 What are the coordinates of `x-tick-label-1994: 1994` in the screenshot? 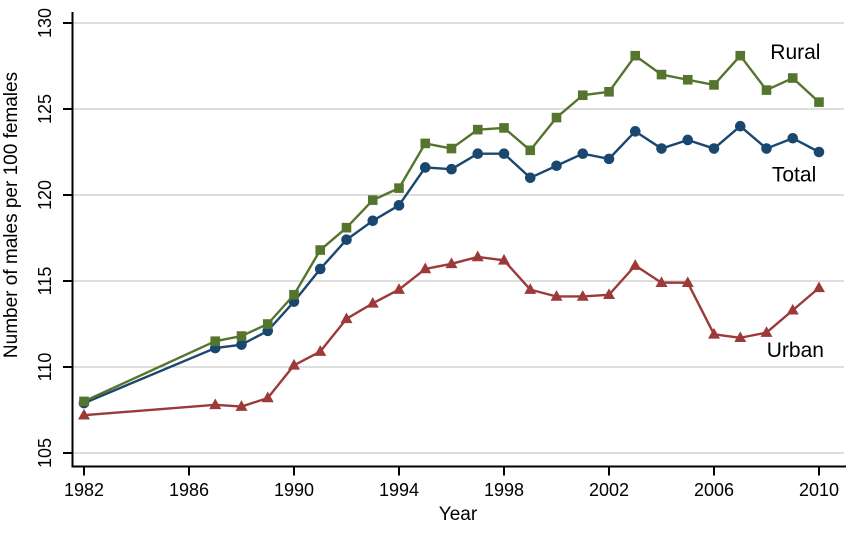 It's located at (399, 490).